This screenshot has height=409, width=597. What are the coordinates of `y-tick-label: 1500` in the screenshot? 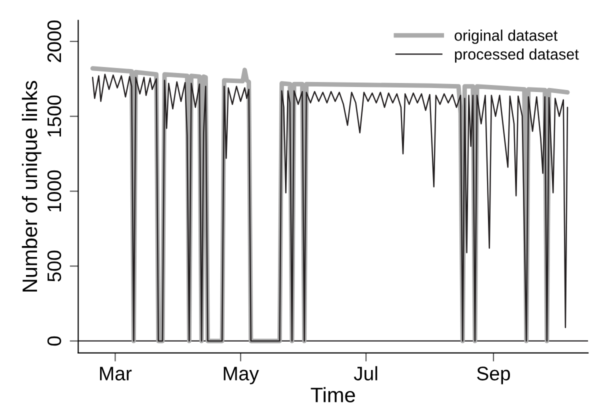 It's located at (54, 115).